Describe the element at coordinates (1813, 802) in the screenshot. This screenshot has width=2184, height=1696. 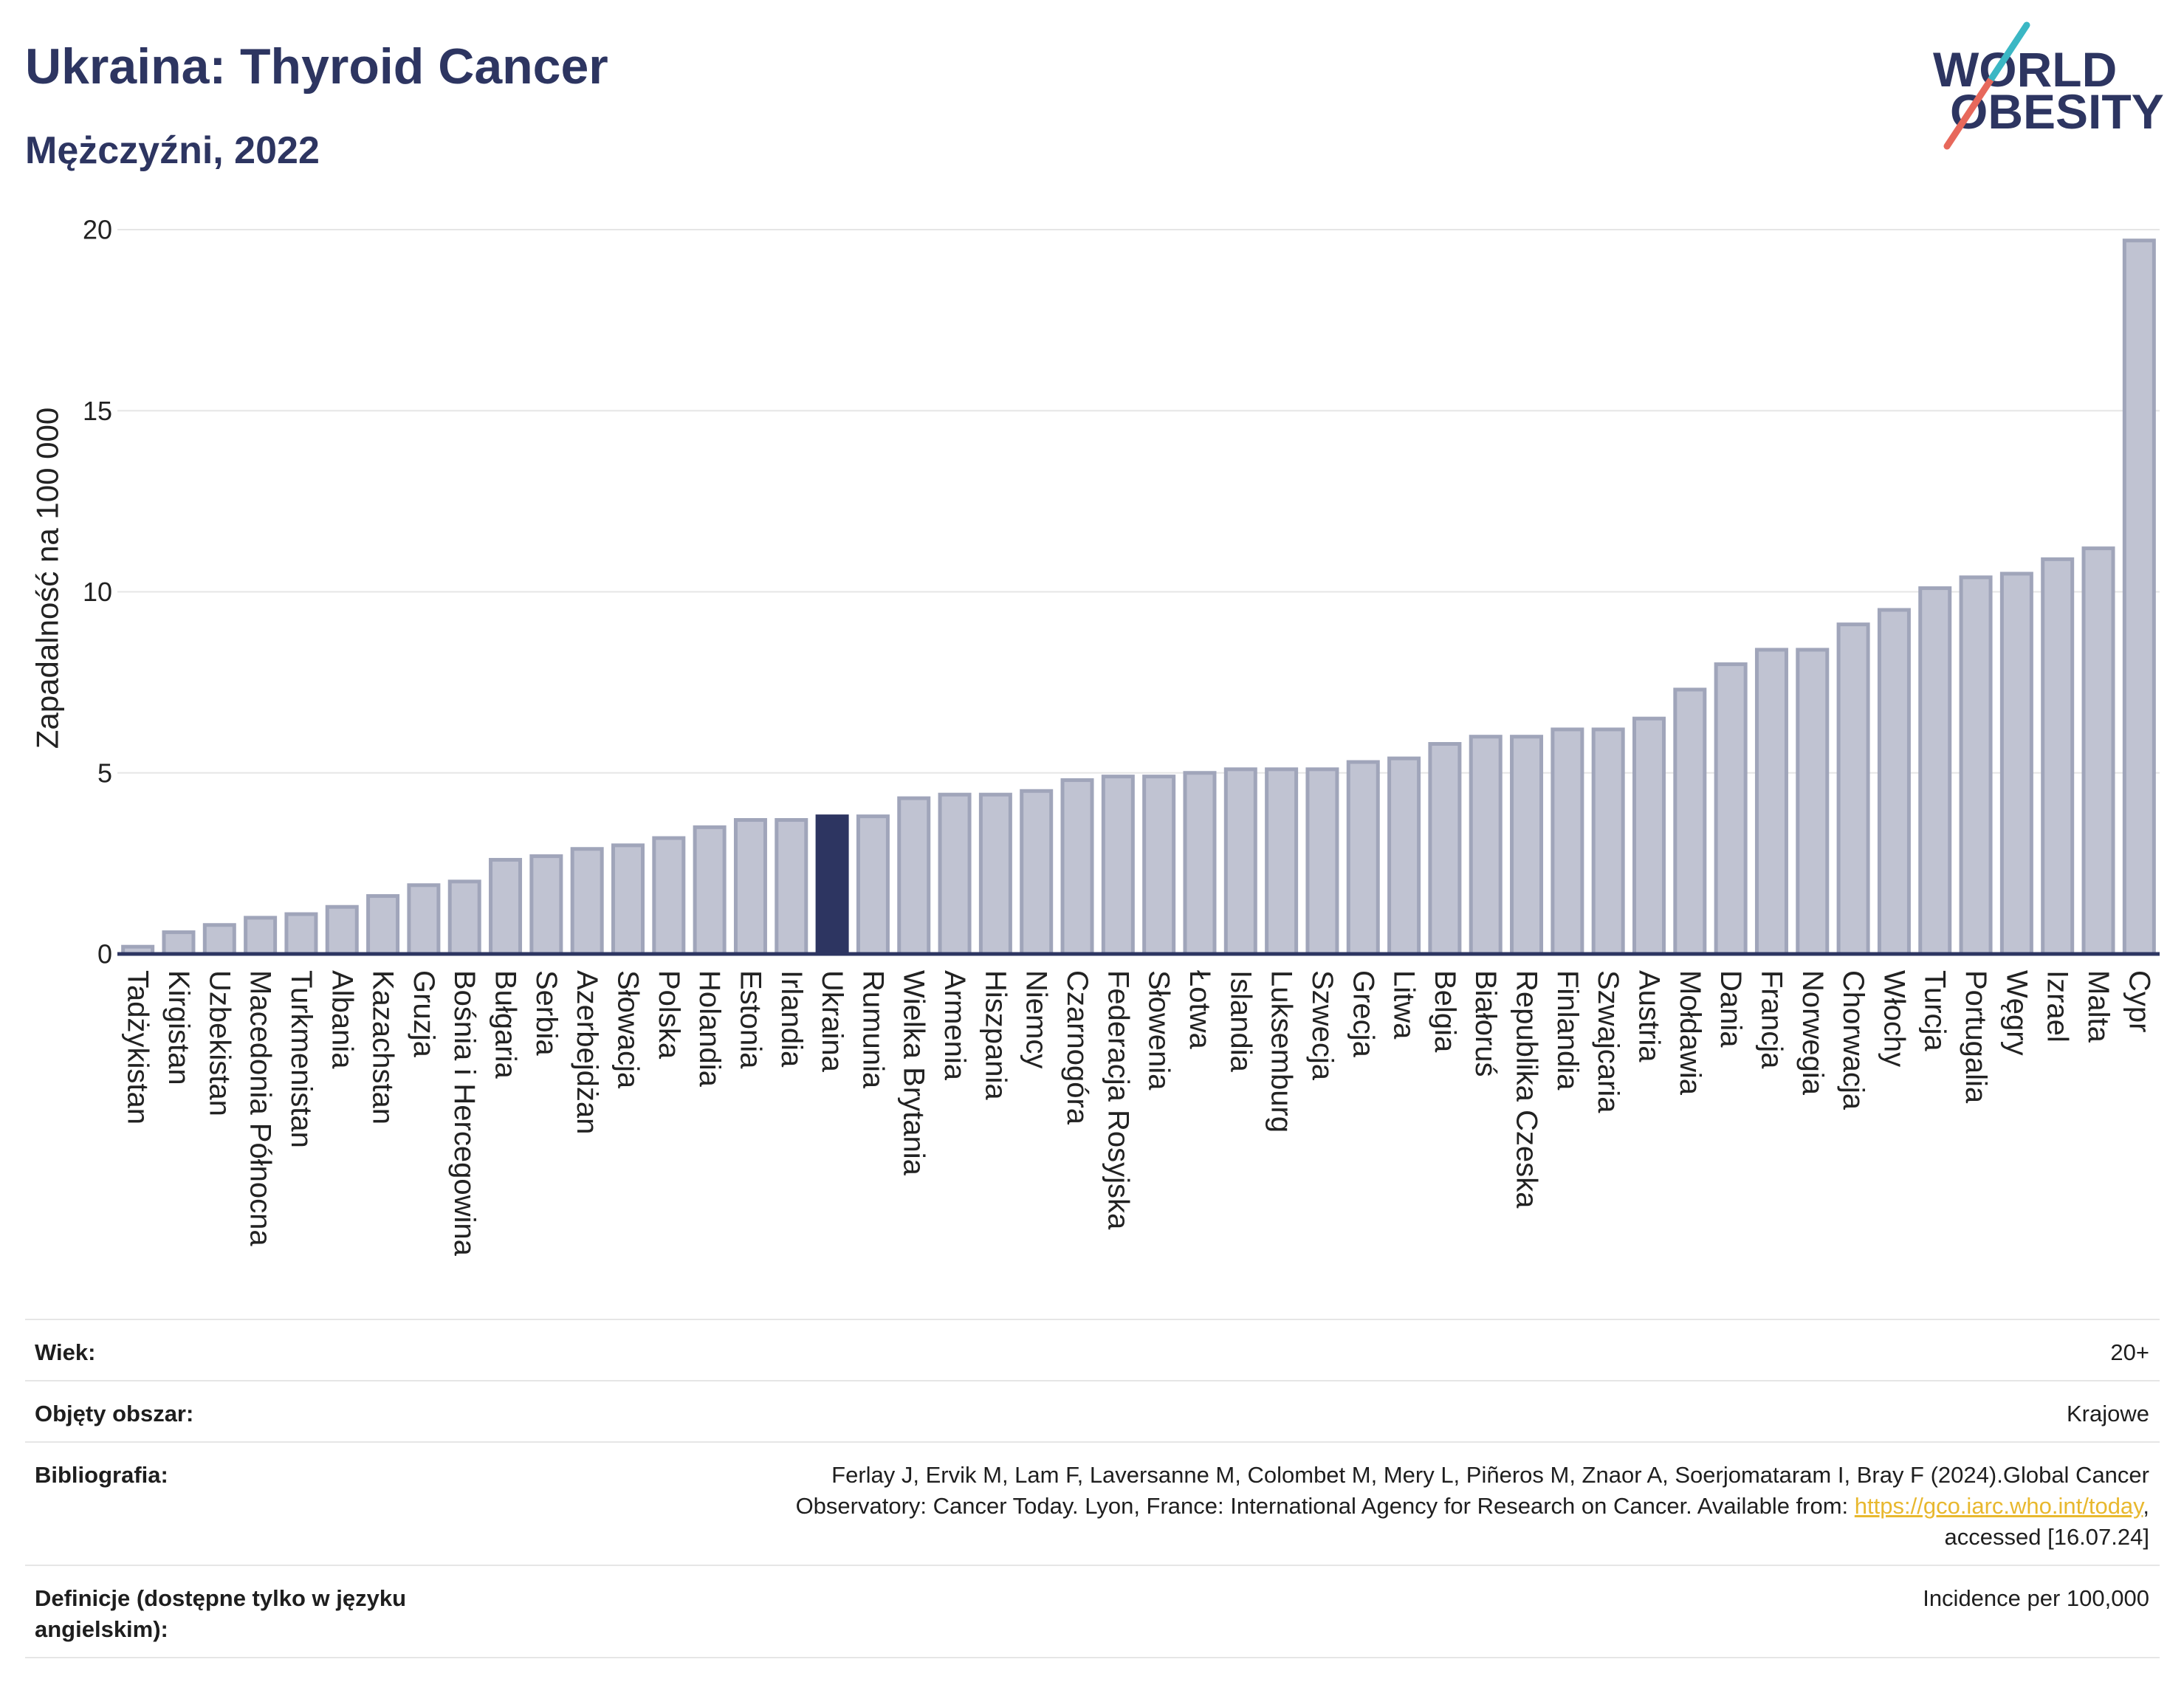
I see `bar-norwegia` at that location.